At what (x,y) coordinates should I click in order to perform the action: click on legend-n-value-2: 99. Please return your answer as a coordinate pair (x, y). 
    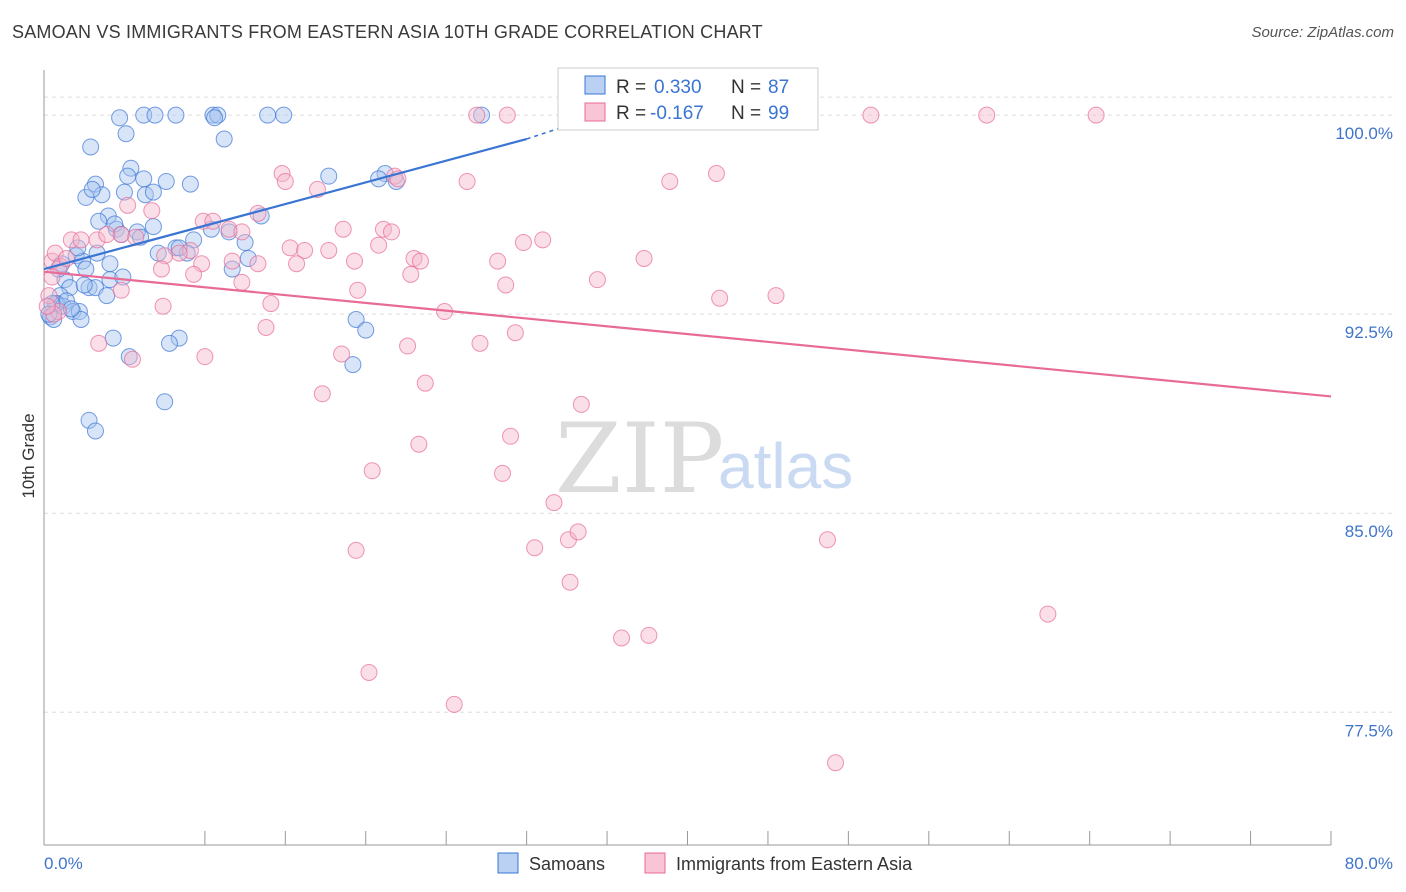
    Looking at the image, I should click on (778, 113).